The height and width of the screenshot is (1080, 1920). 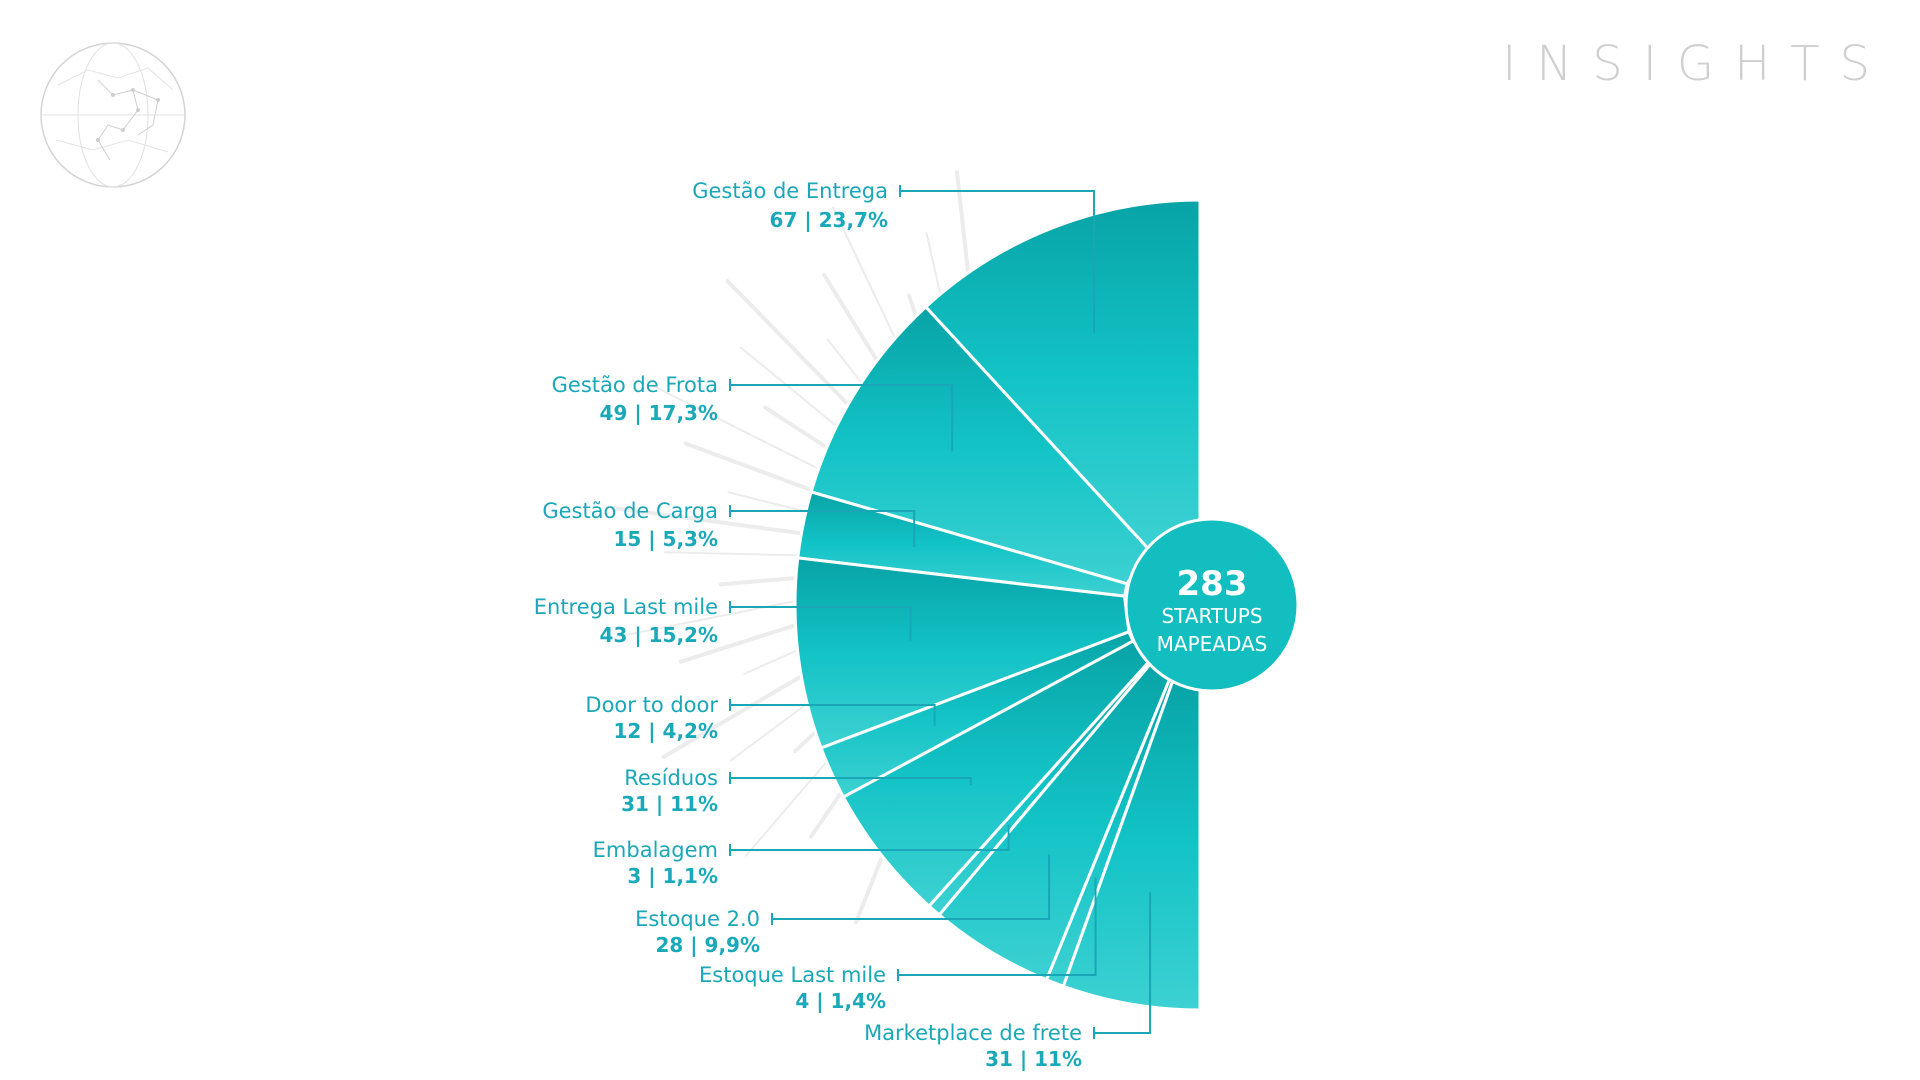 What do you see at coordinates (792, 975) in the screenshot?
I see `slice-label: Estoque Last mile` at bounding box center [792, 975].